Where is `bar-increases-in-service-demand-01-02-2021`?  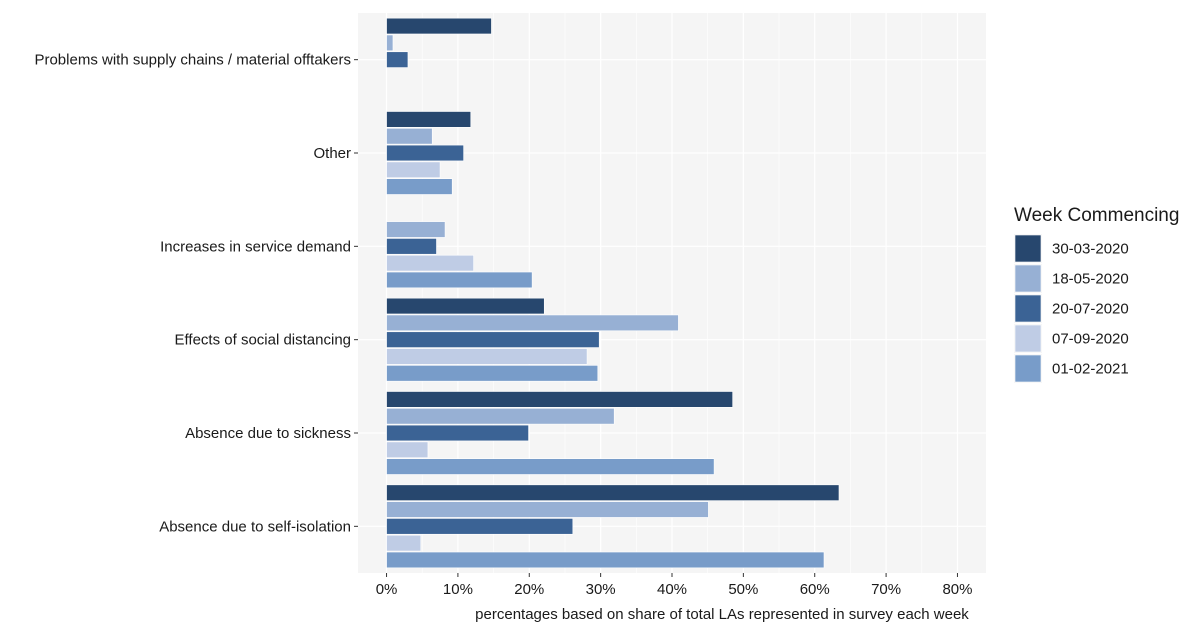 bar-increases-in-service-demand-01-02-2021 is located at coordinates (459, 280).